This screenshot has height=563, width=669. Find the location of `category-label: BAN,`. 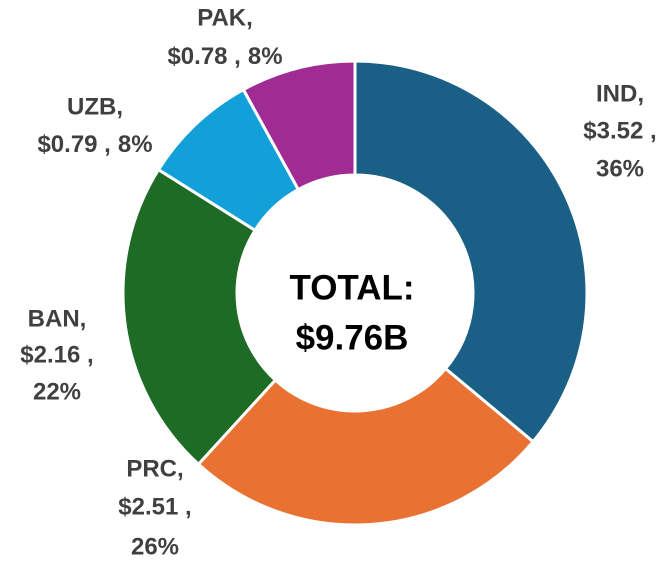

category-label: BAN, is located at coordinates (57, 318).